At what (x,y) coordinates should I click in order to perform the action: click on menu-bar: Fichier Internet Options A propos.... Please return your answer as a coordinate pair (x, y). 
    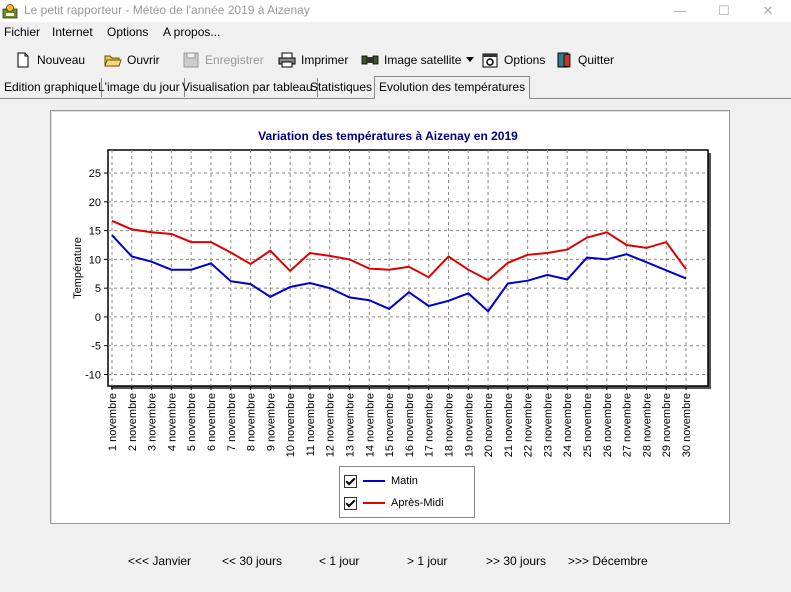
    Looking at the image, I should click on (395, 33).